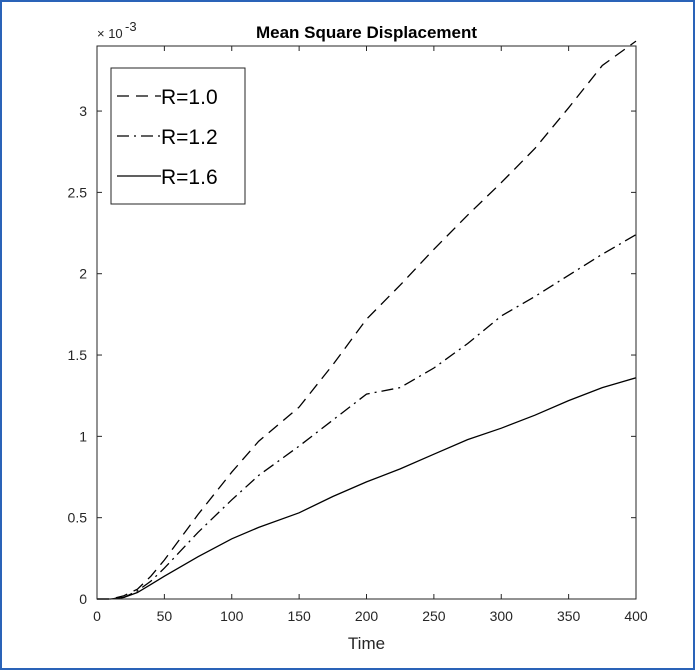 This screenshot has height=670, width=695. I want to click on legend: R=1.0 R=1.2 R=1.6, so click(178, 136).